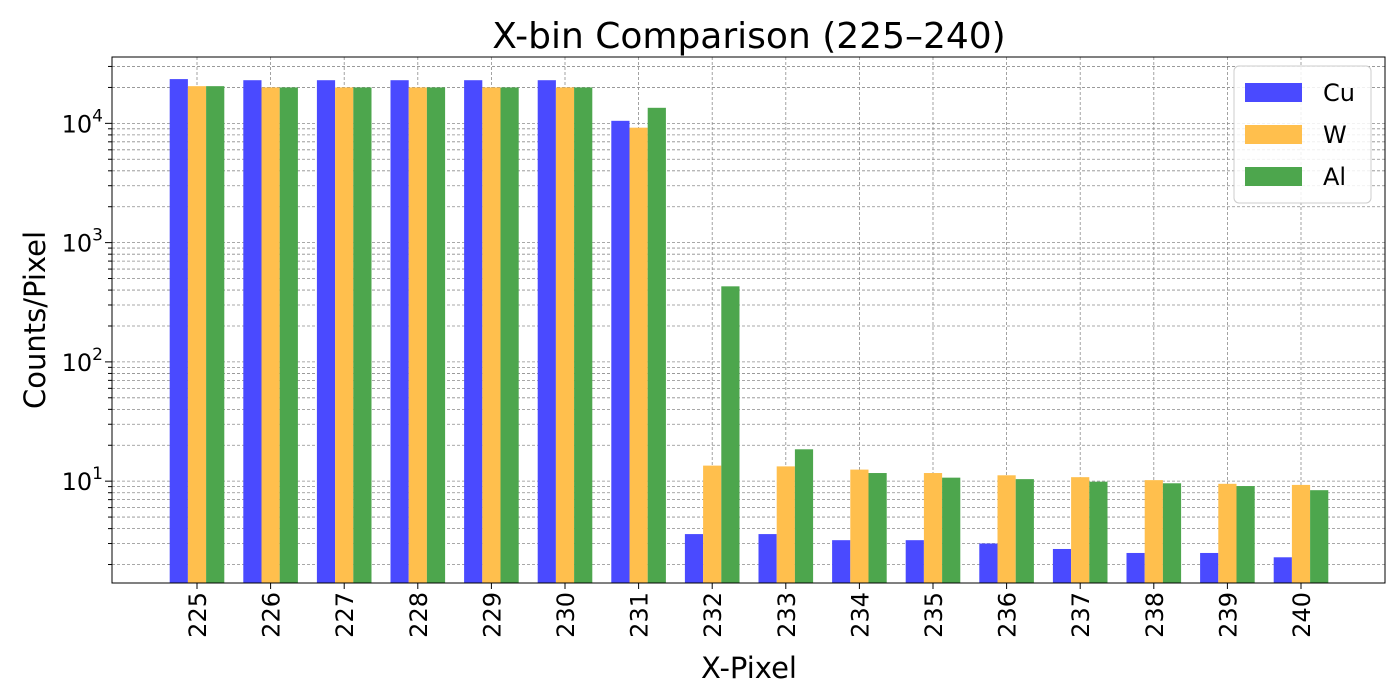 The width and height of the screenshot is (1400, 700). What do you see at coordinates (566, 615) in the screenshot?
I see `x-tick-label-230: 230` at bounding box center [566, 615].